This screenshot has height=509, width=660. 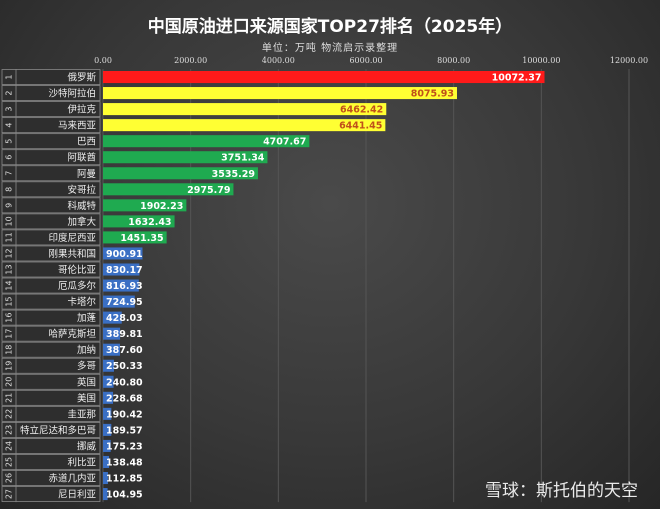 I want to click on category-label: 巴西, so click(x=86, y=142).